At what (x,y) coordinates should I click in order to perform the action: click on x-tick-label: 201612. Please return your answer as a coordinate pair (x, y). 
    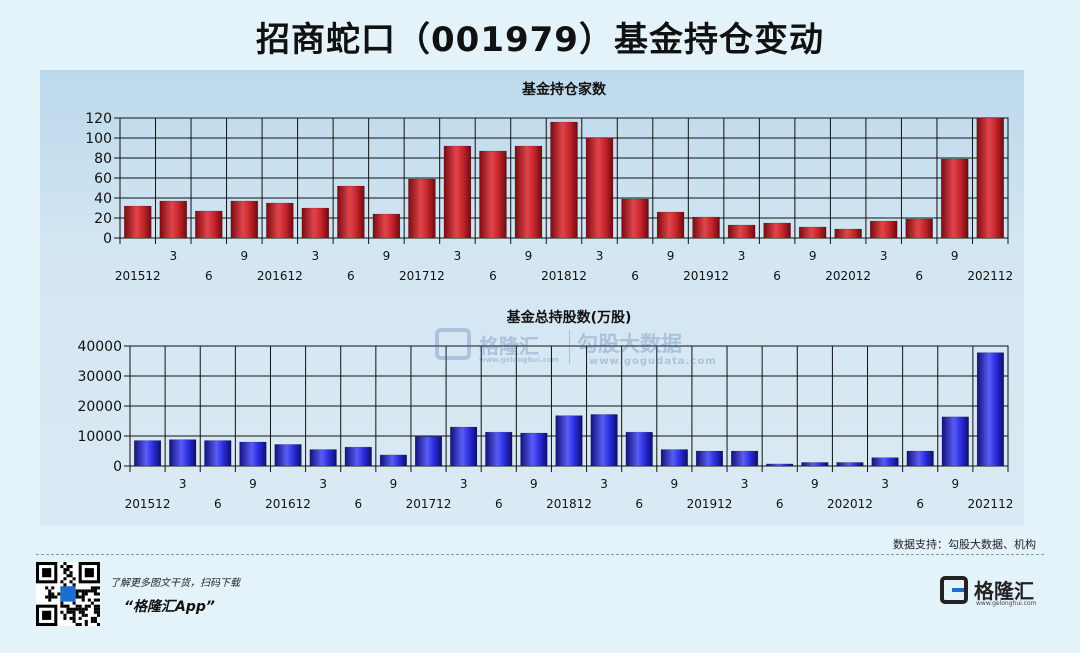
    Looking at the image, I should click on (280, 276).